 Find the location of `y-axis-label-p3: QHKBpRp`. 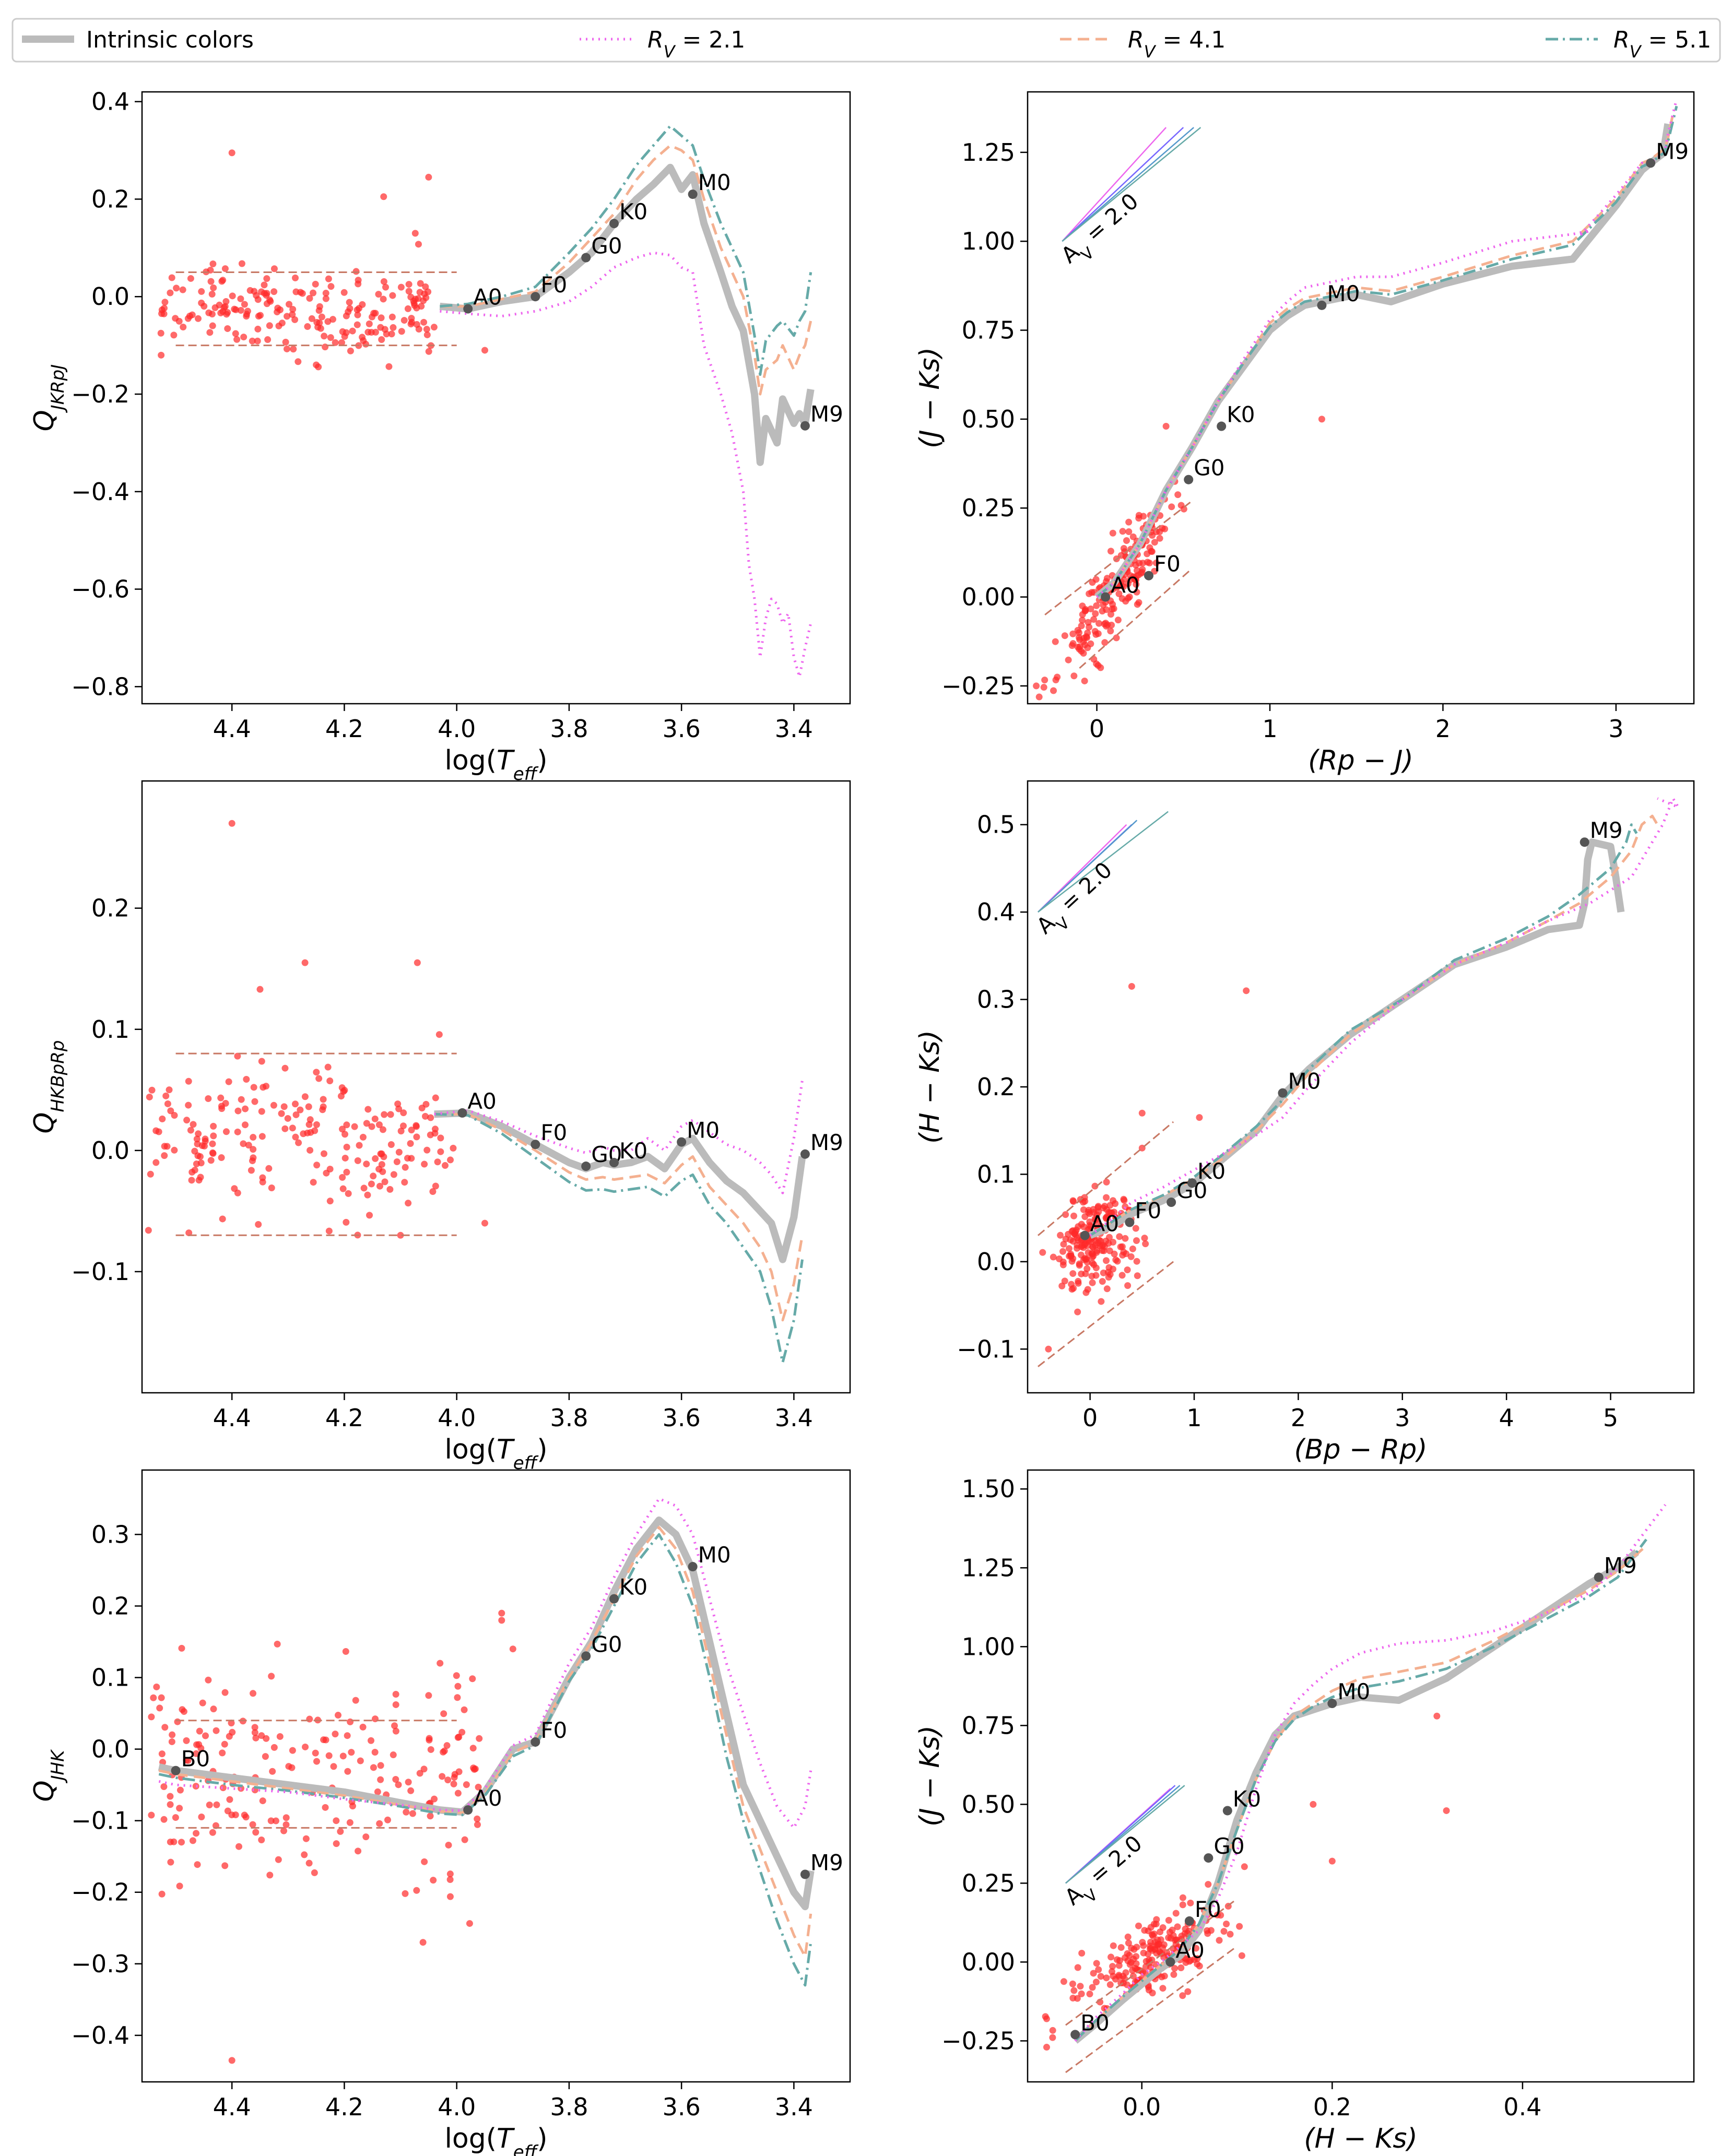

y-axis-label-p3: QHKBpRp is located at coordinates (48, 1087).